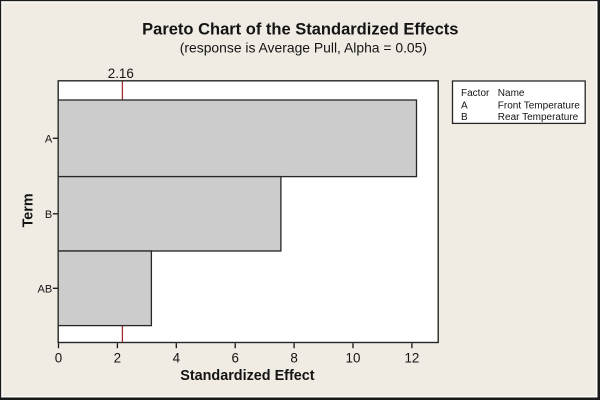 The image size is (600, 400). What do you see at coordinates (28, 210) in the screenshot?
I see `svg-text: Term` at bounding box center [28, 210].